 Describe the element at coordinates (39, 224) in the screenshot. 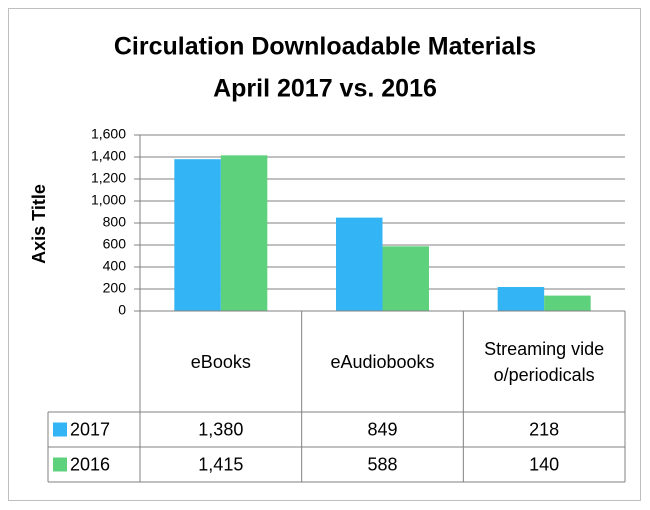

I see `y-axis-title: Axis Title` at that location.